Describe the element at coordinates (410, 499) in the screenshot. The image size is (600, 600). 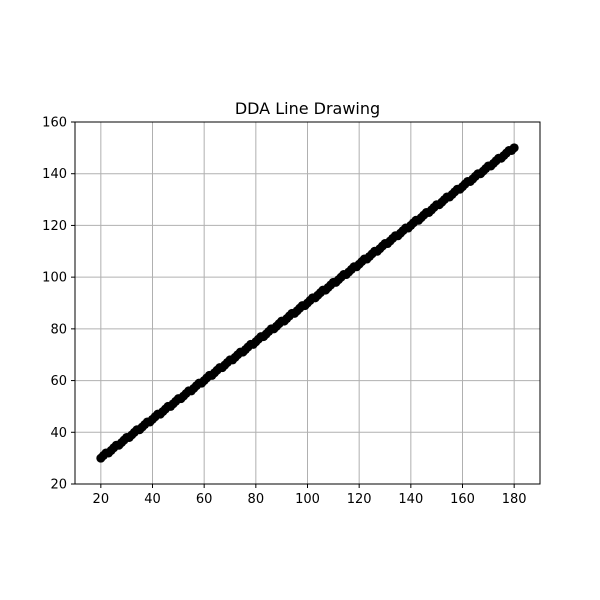
I see `x-tick-label: 140` at that location.